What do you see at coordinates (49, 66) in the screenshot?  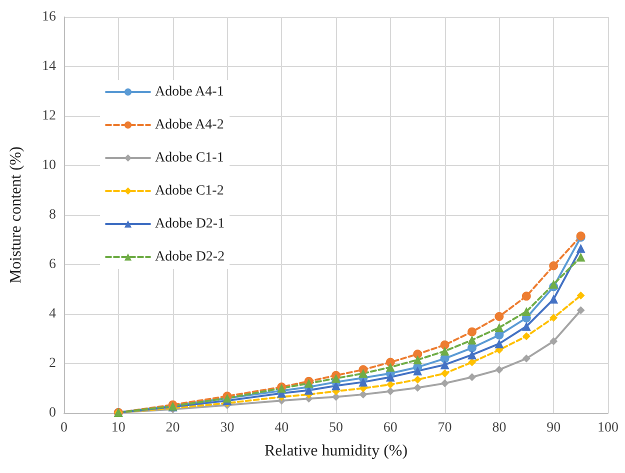 I see `y-tick-label: 14` at bounding box center [49, 66].